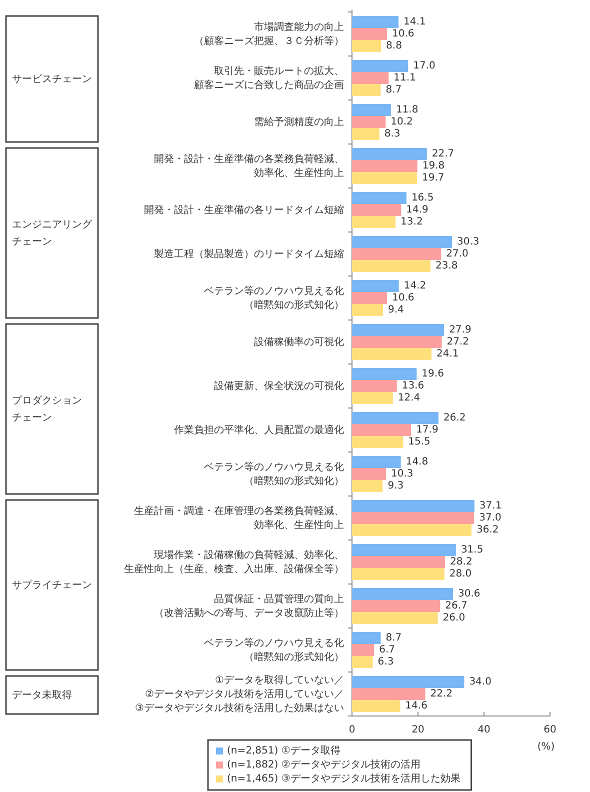 Image resolution: width=590 pixels, height=792 pixels. Describe the element at coordinates (433, 178) in the screenshot. I see `data-label: 19.7` at that location.